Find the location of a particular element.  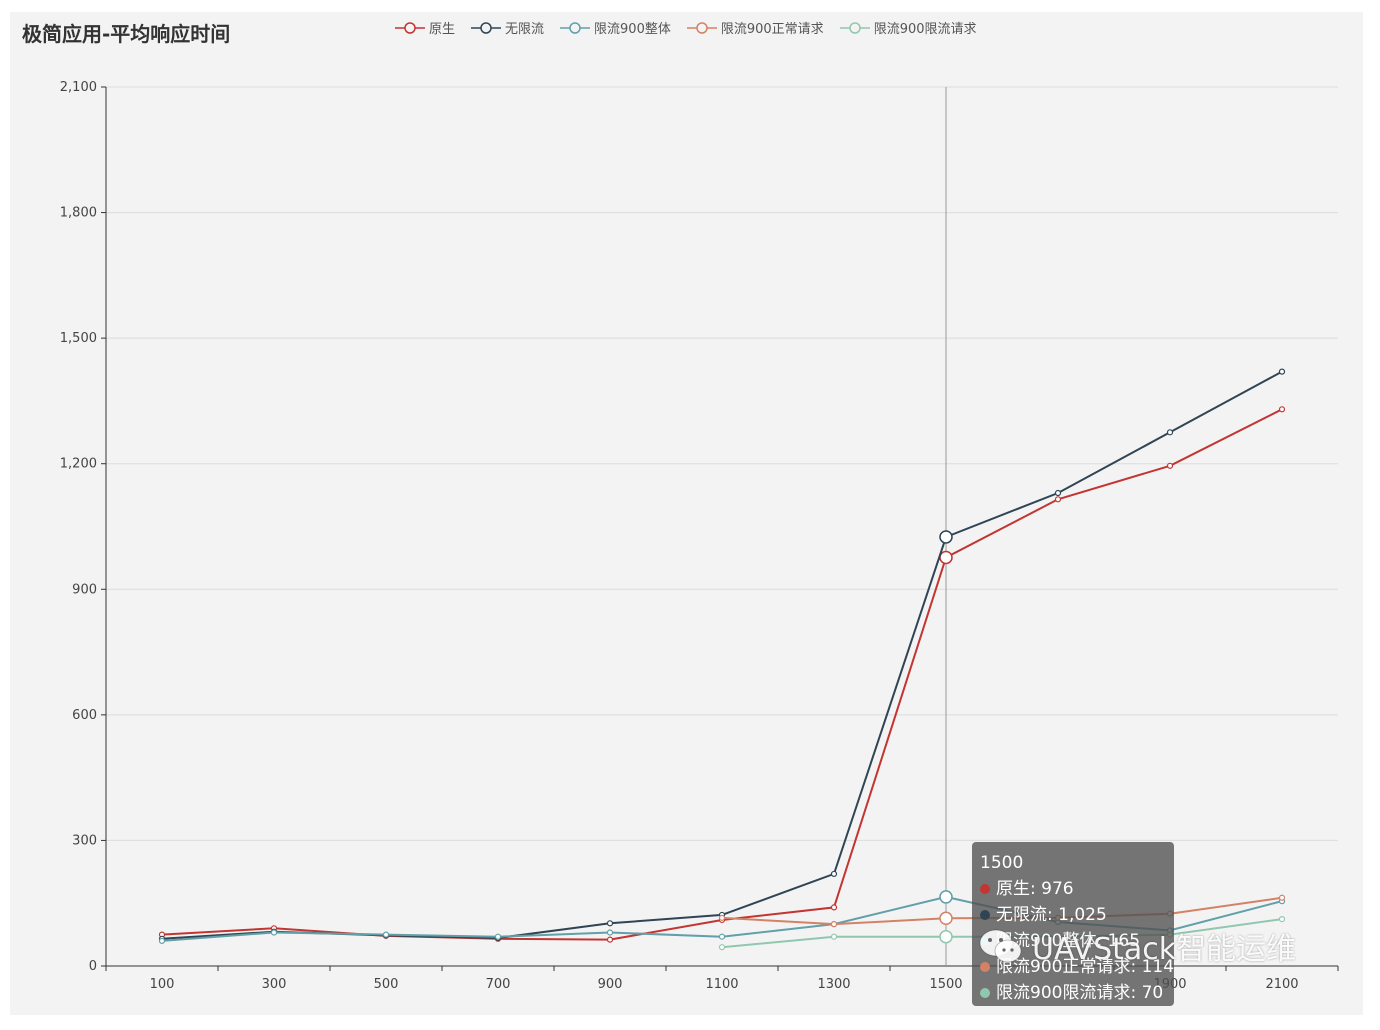

wechat-icon is located at coordinates (1000, 946).